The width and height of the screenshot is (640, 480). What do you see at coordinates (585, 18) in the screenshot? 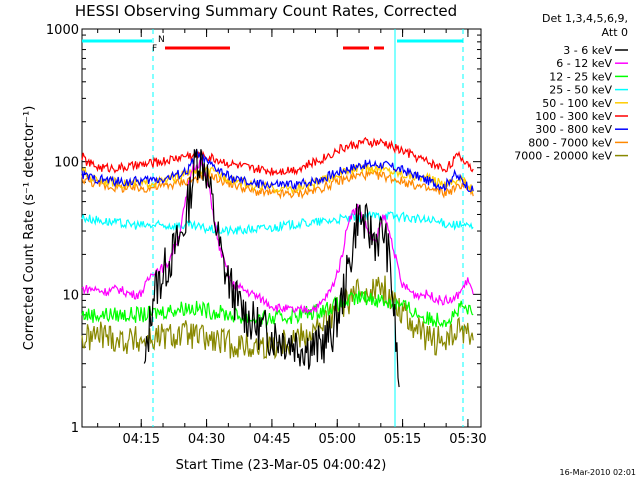
I see `legend-title-line1: Det 1,3,4,5,6,9,` at bounding box center [585, 18].